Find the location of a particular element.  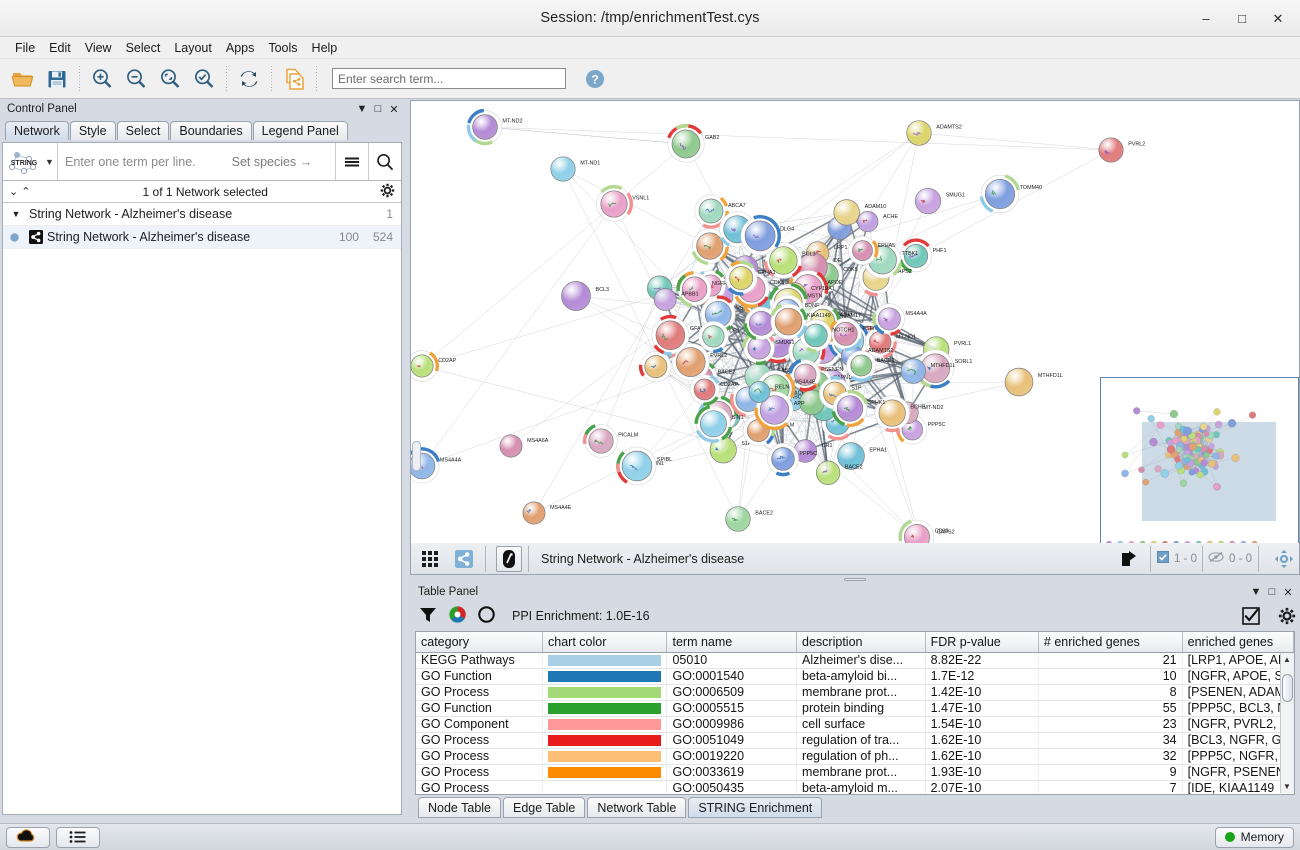

menu-apps: Apps is located at coordinates (240, 47).